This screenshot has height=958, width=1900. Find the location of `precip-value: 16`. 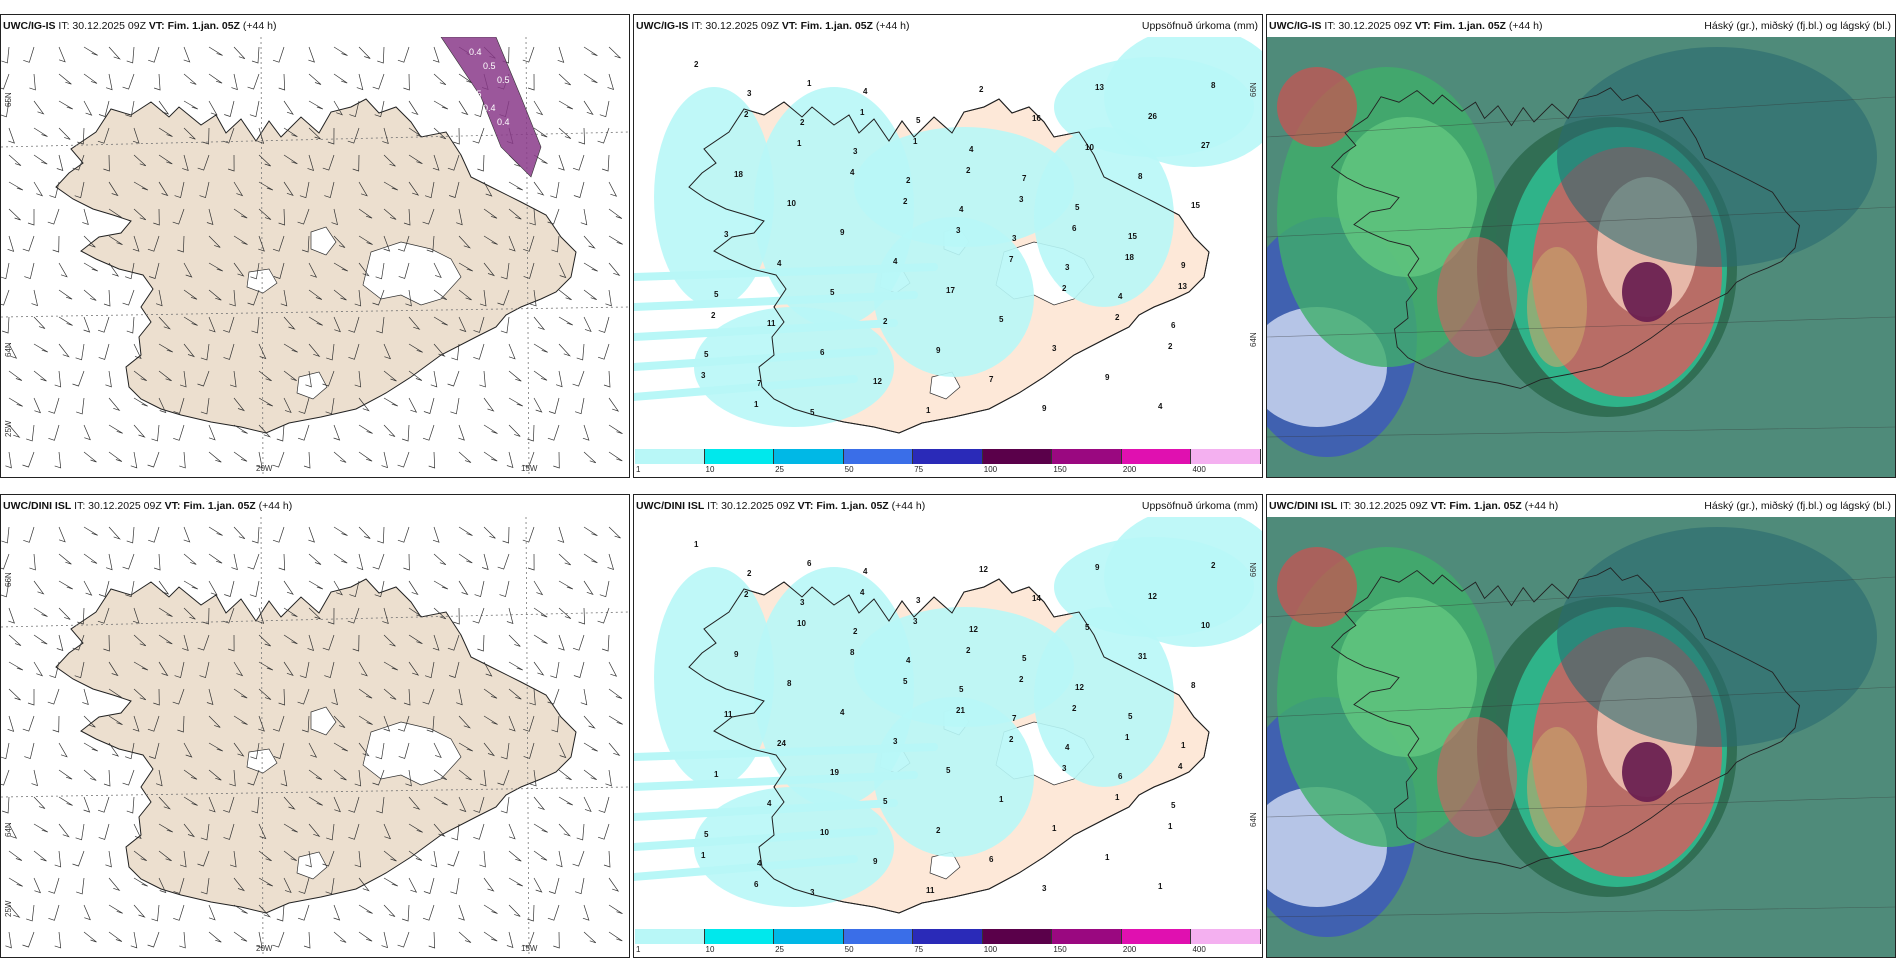

precip-value: 16 is located at coordinates (1036, 118).